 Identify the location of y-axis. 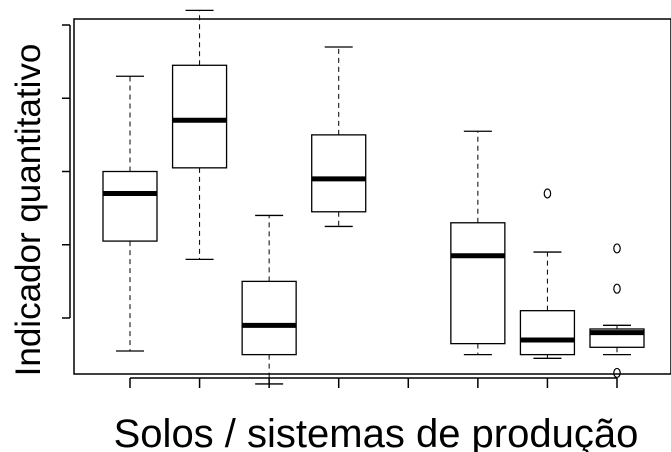
(66, 171).